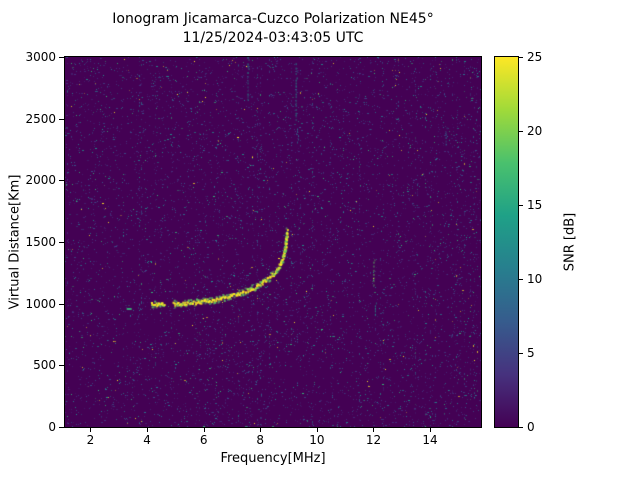  What do you see at coordinates (535, 279) in the screenshot?
I see `colorbar-tick-label: 10` at bounding box center [535, 279].